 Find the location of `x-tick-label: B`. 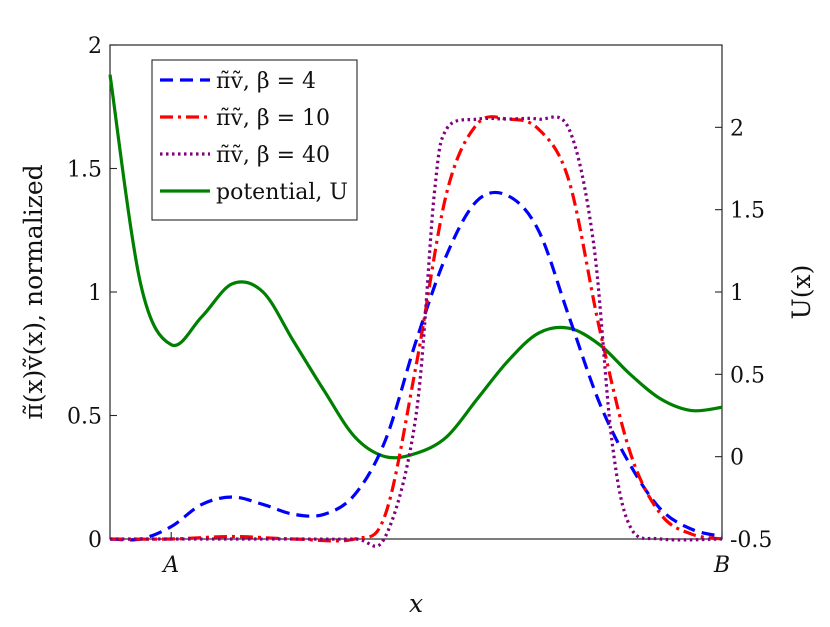

x-tick-label: B is located at coordinates (721, 565).